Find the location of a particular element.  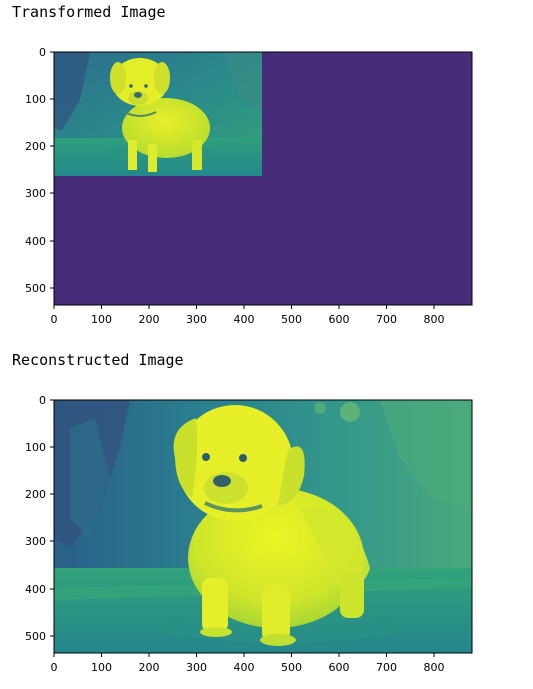

downscaled-puppy-inset is located at coordinates (158, 114).